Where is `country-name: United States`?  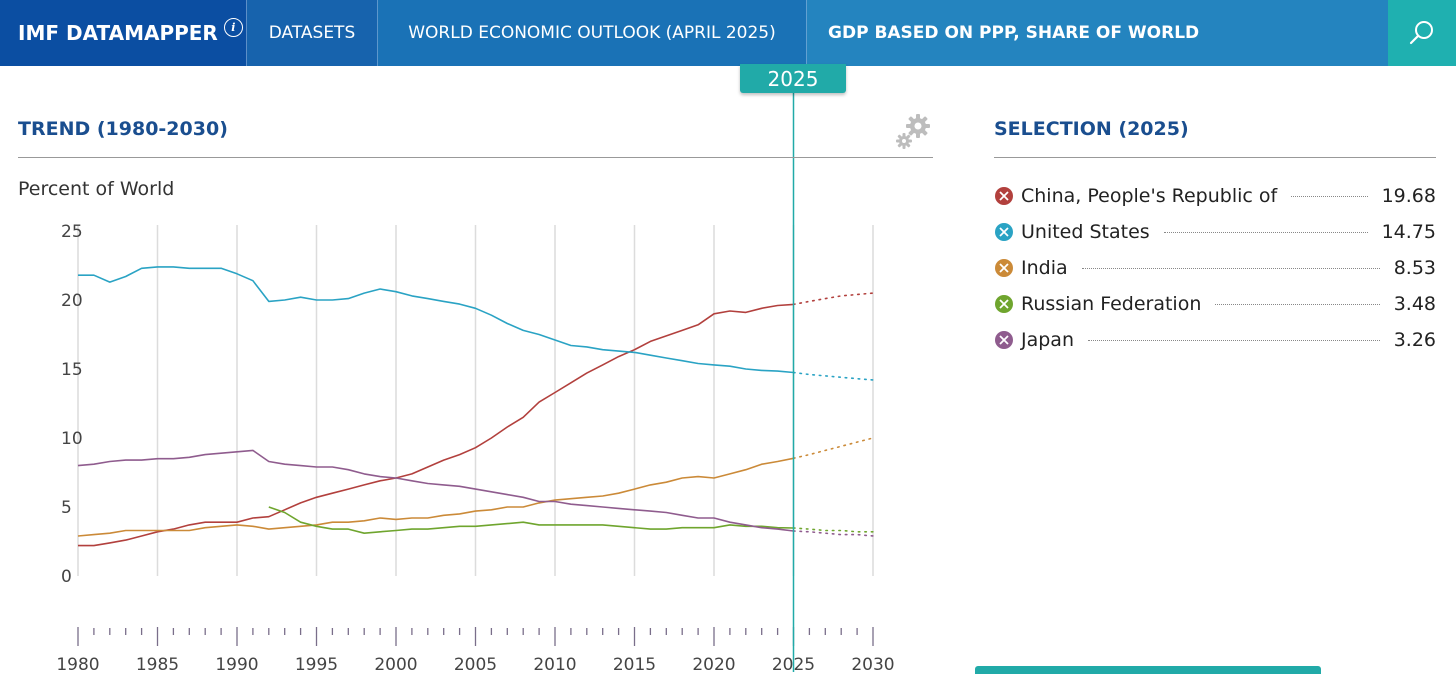
country-name: United States is located at coordinates (1085, 232).